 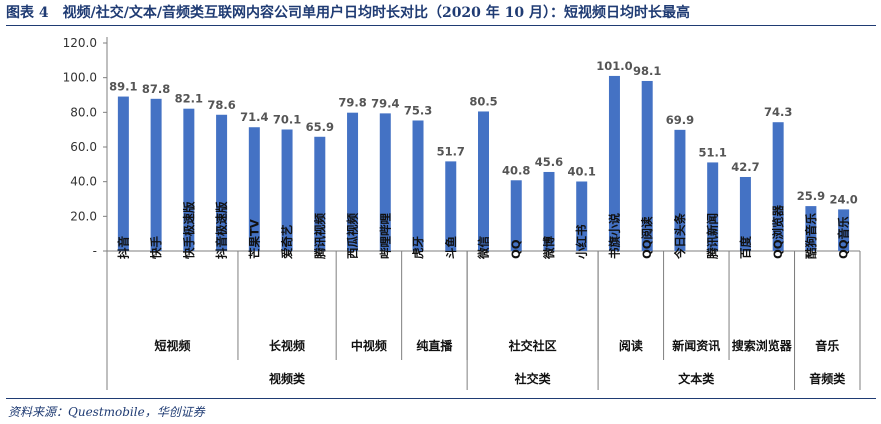 I want to click on group-label: 视频类, so click(x=287, y=378).